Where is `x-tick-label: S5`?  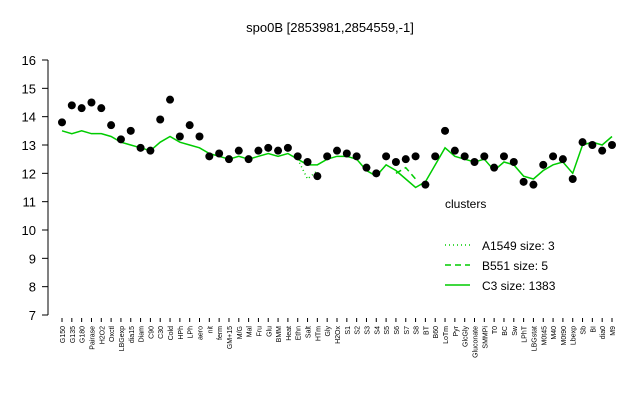
x-tick-label: S5 is located at coordinates (387, 330).